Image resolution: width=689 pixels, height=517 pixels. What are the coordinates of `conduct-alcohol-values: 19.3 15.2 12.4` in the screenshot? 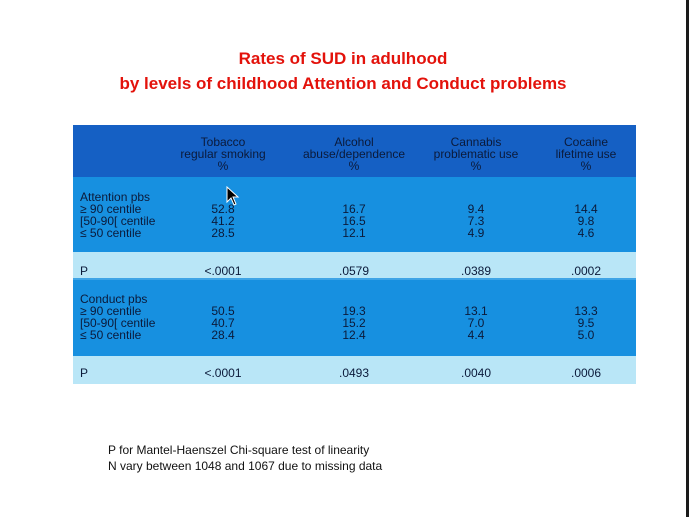 It's located at (354, 323).